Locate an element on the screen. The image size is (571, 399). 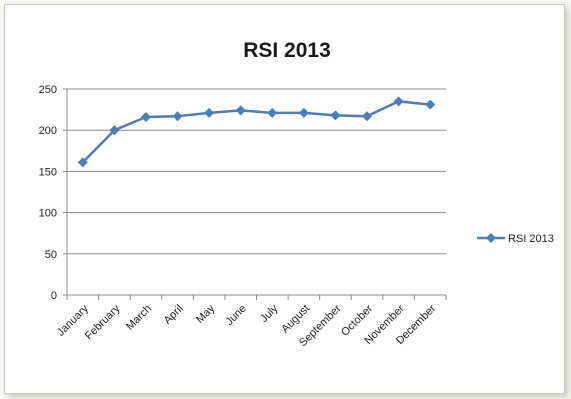
data-point-june is located at coordinates (240, 110).